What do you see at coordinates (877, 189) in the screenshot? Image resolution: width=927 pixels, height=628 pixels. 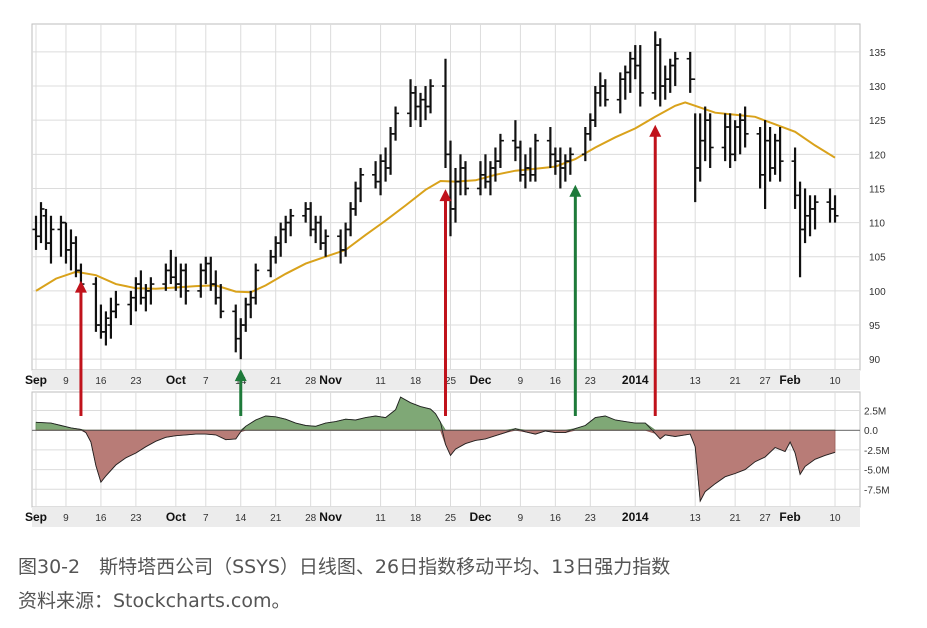 I see `price-y-tick-label: 115` at bounding box center [877, 189].